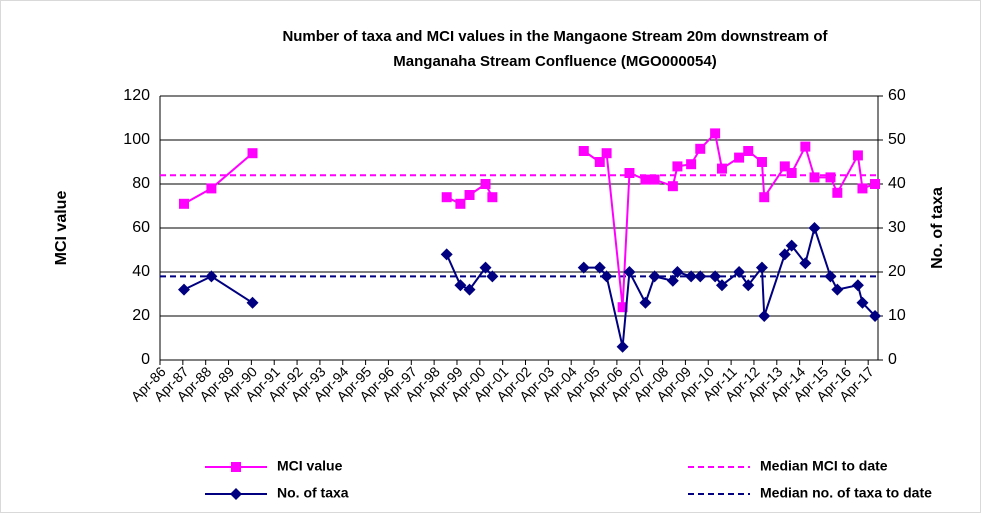 The image size is (981, 518). What do you see at coordinates (897, 315) in the screenshot?
I see `y2-tick-label: 10` at bounding box center [897, 315].